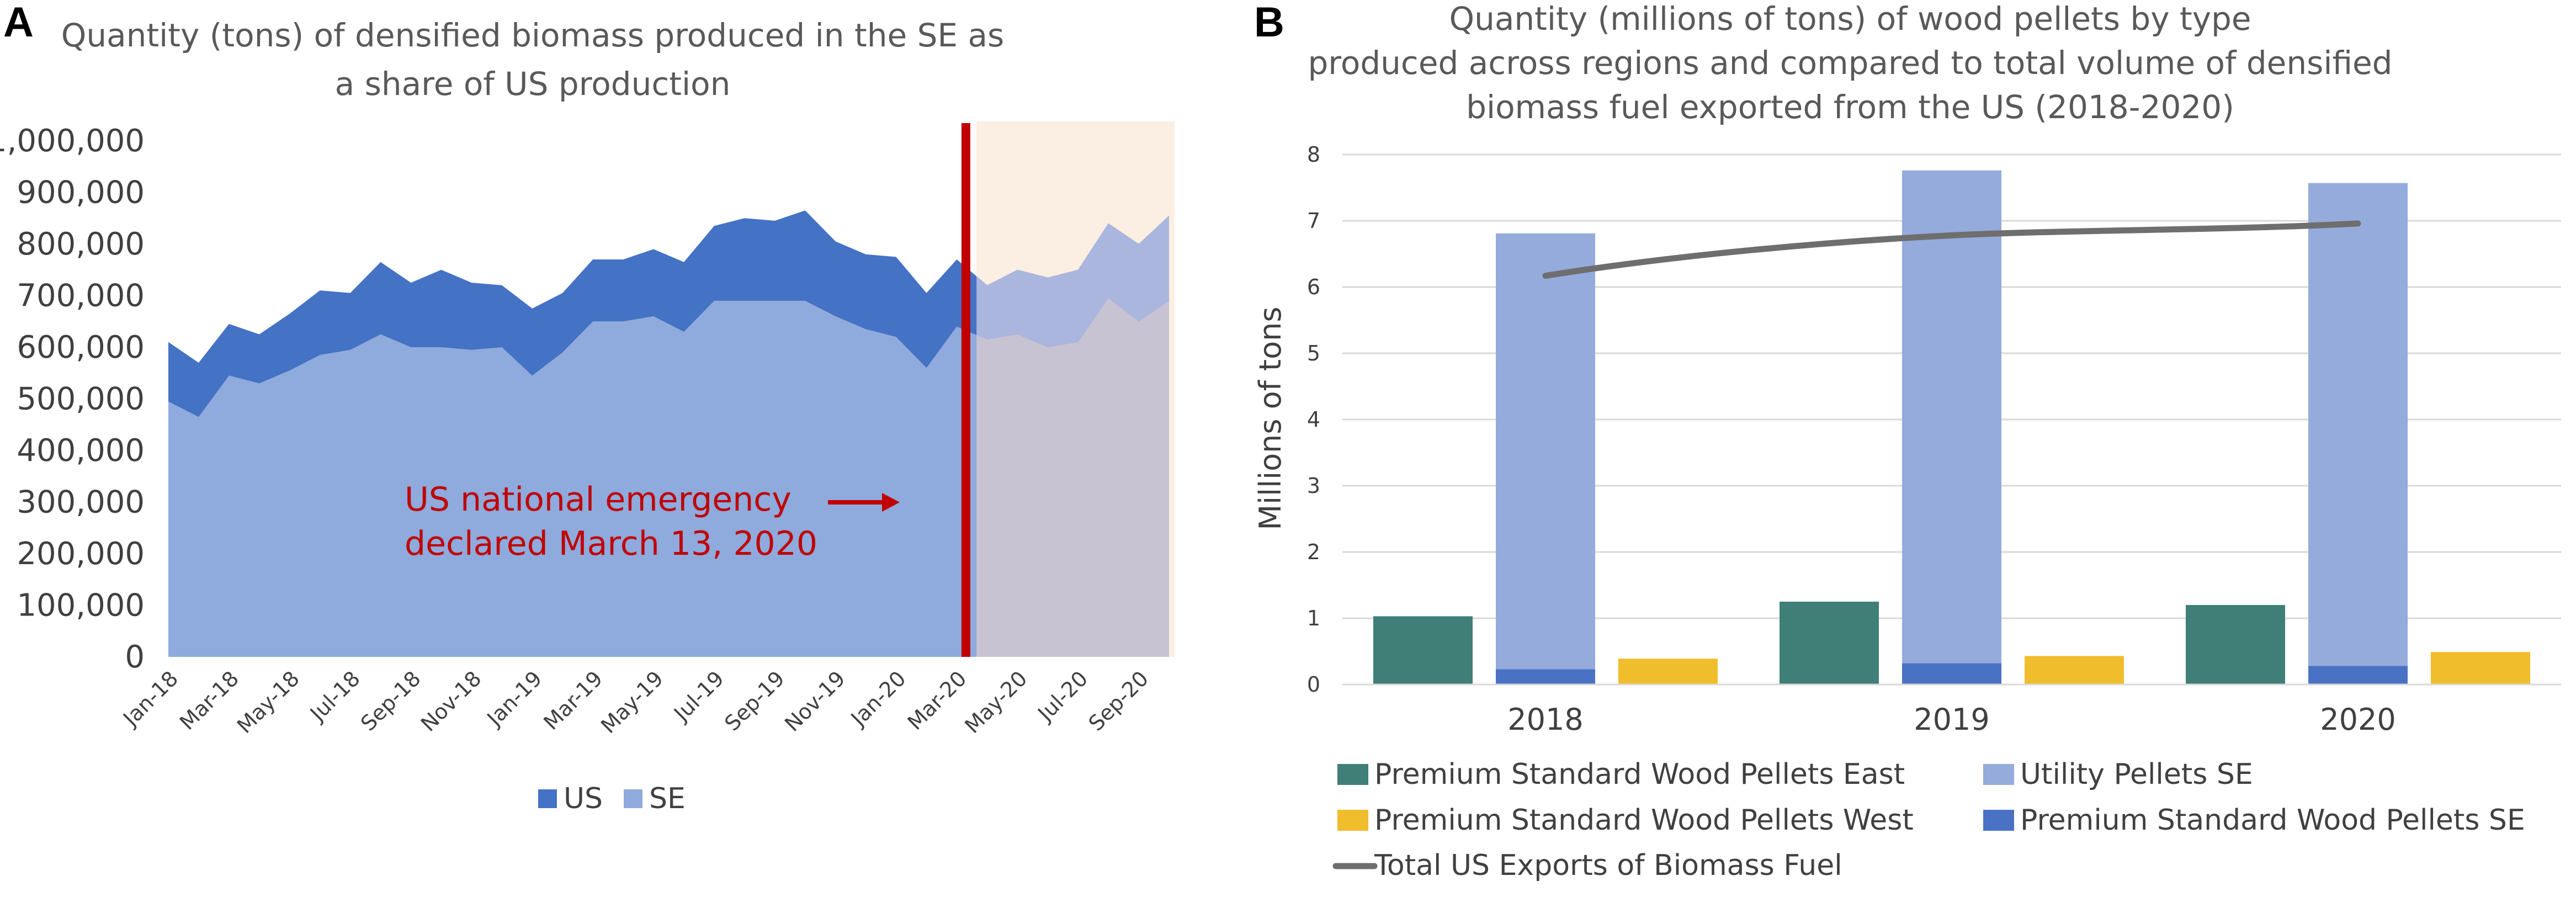 This screenshot has height=897, width=2576. I want to click on panel-a-legend: US SE, so click(612, 799).